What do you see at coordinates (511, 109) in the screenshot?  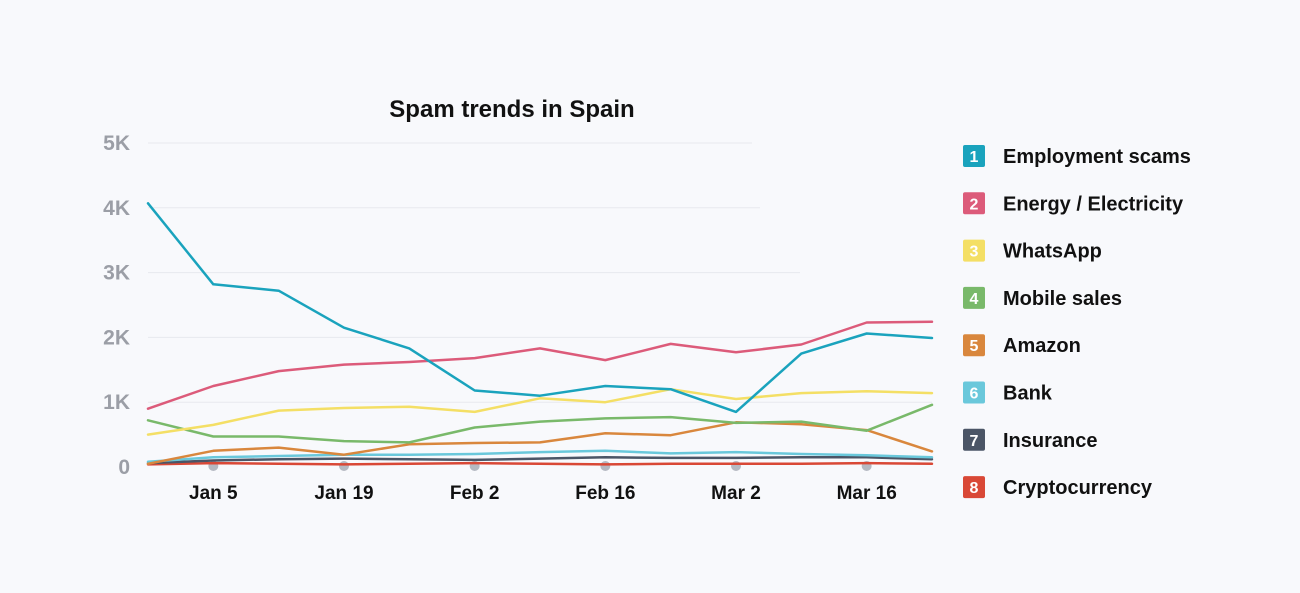 I see `chart-title: Spam trends in Spain` at bounding box center [511, 109].